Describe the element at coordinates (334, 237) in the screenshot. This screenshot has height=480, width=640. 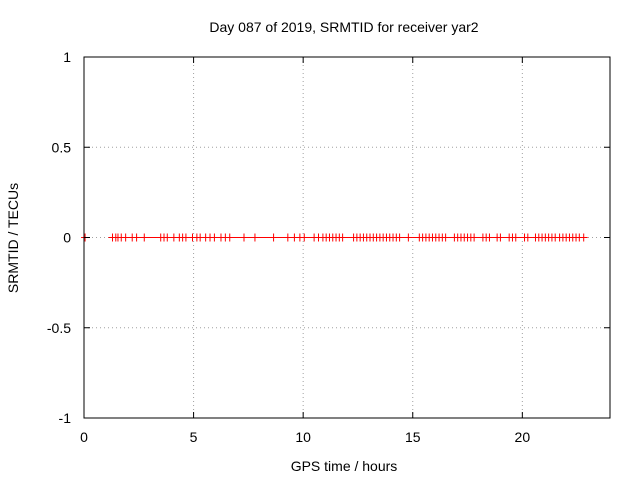
I see `data-points` at that location.